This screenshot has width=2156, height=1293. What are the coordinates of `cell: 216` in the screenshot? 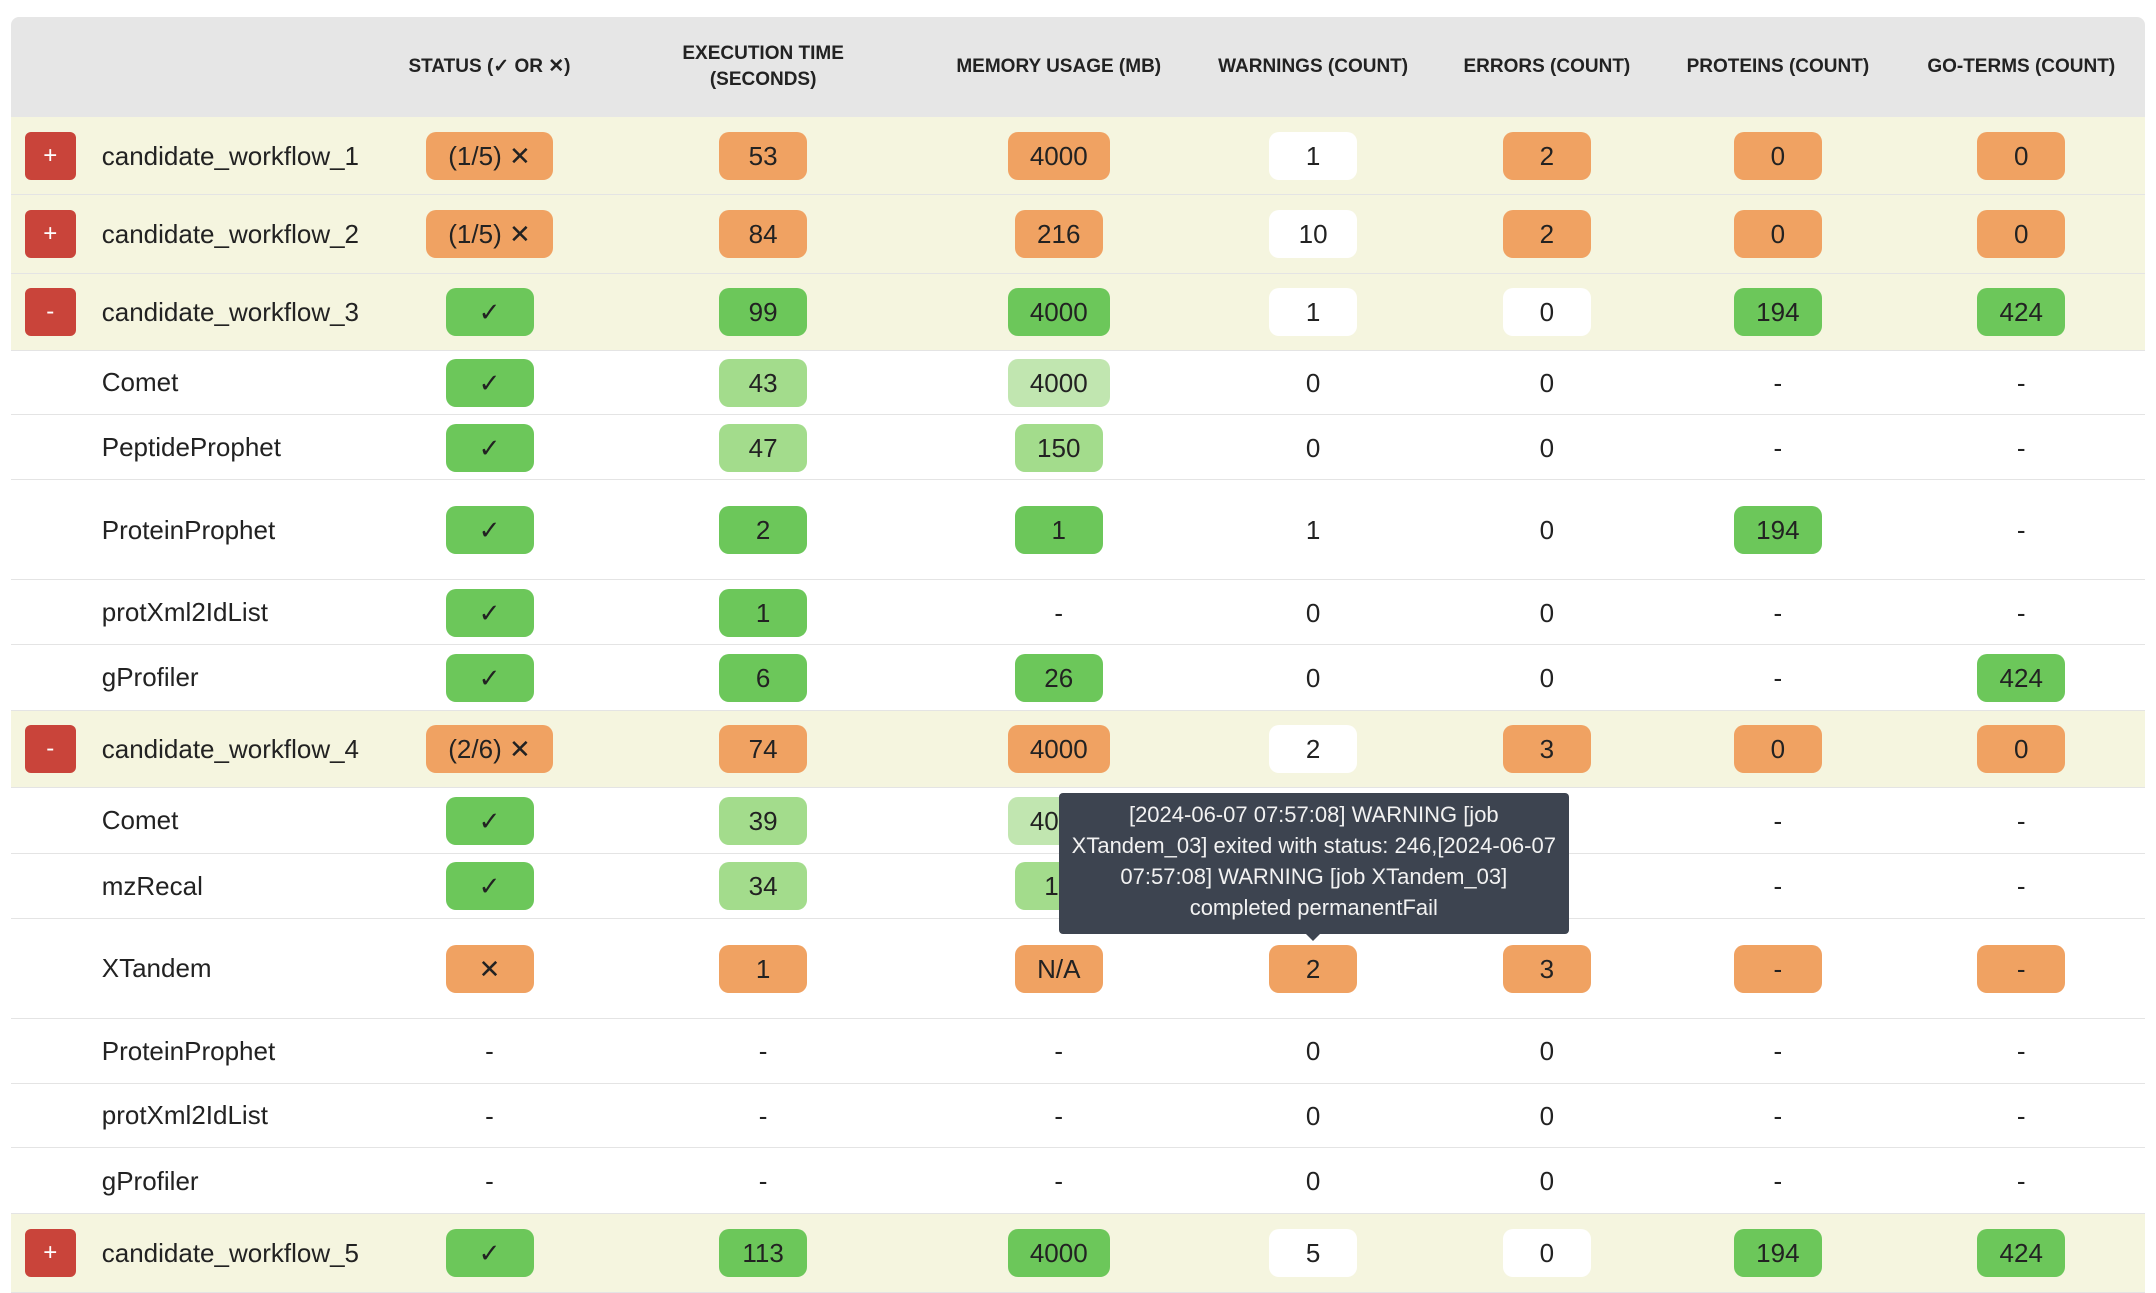 It's located at (1059, 234).